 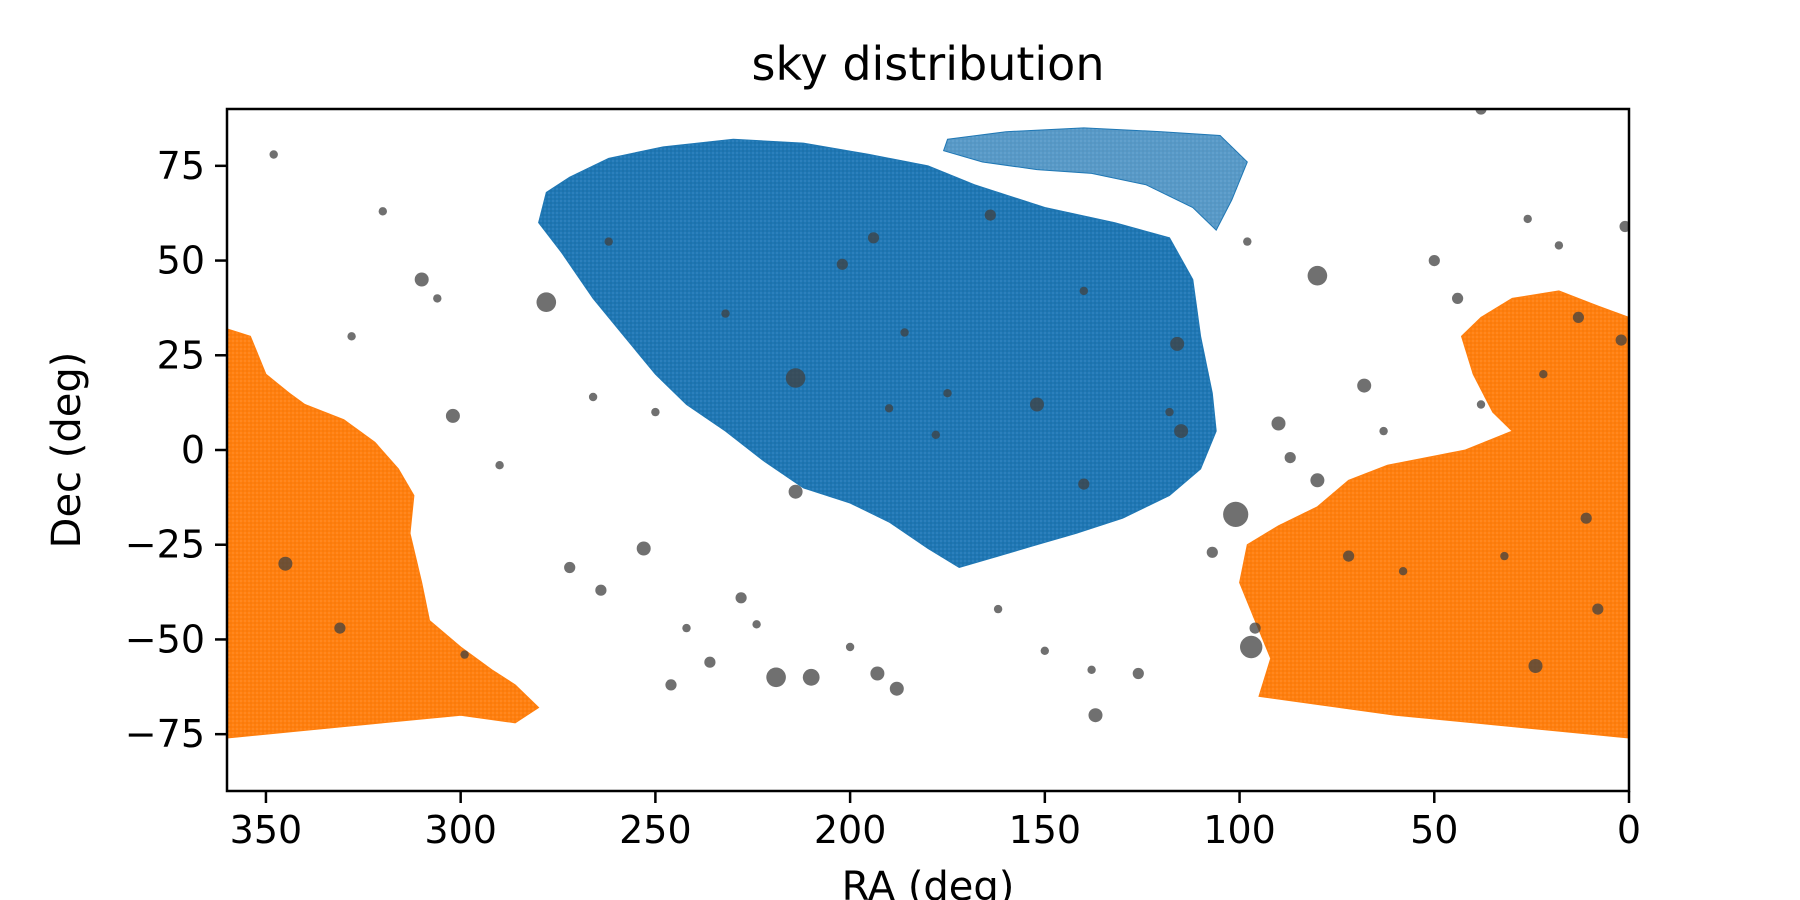 I want to click on y-axis-ticks: 75 50 25 0 −25 −50 −75, so click(x=176, y=450).